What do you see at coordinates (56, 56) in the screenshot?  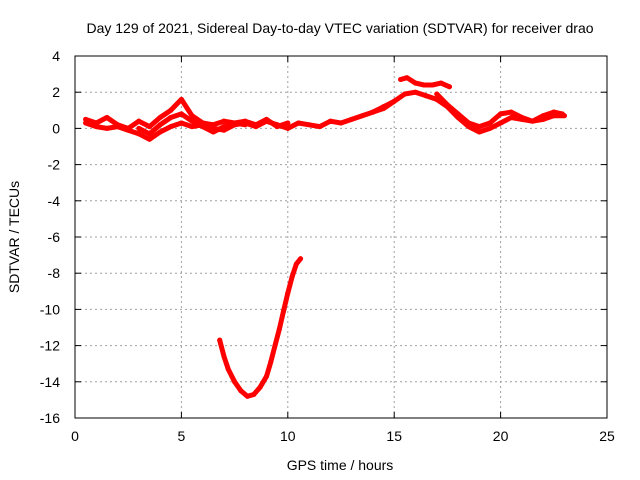 I see `y-tick-label: 4` at bounding box center [56, 56].